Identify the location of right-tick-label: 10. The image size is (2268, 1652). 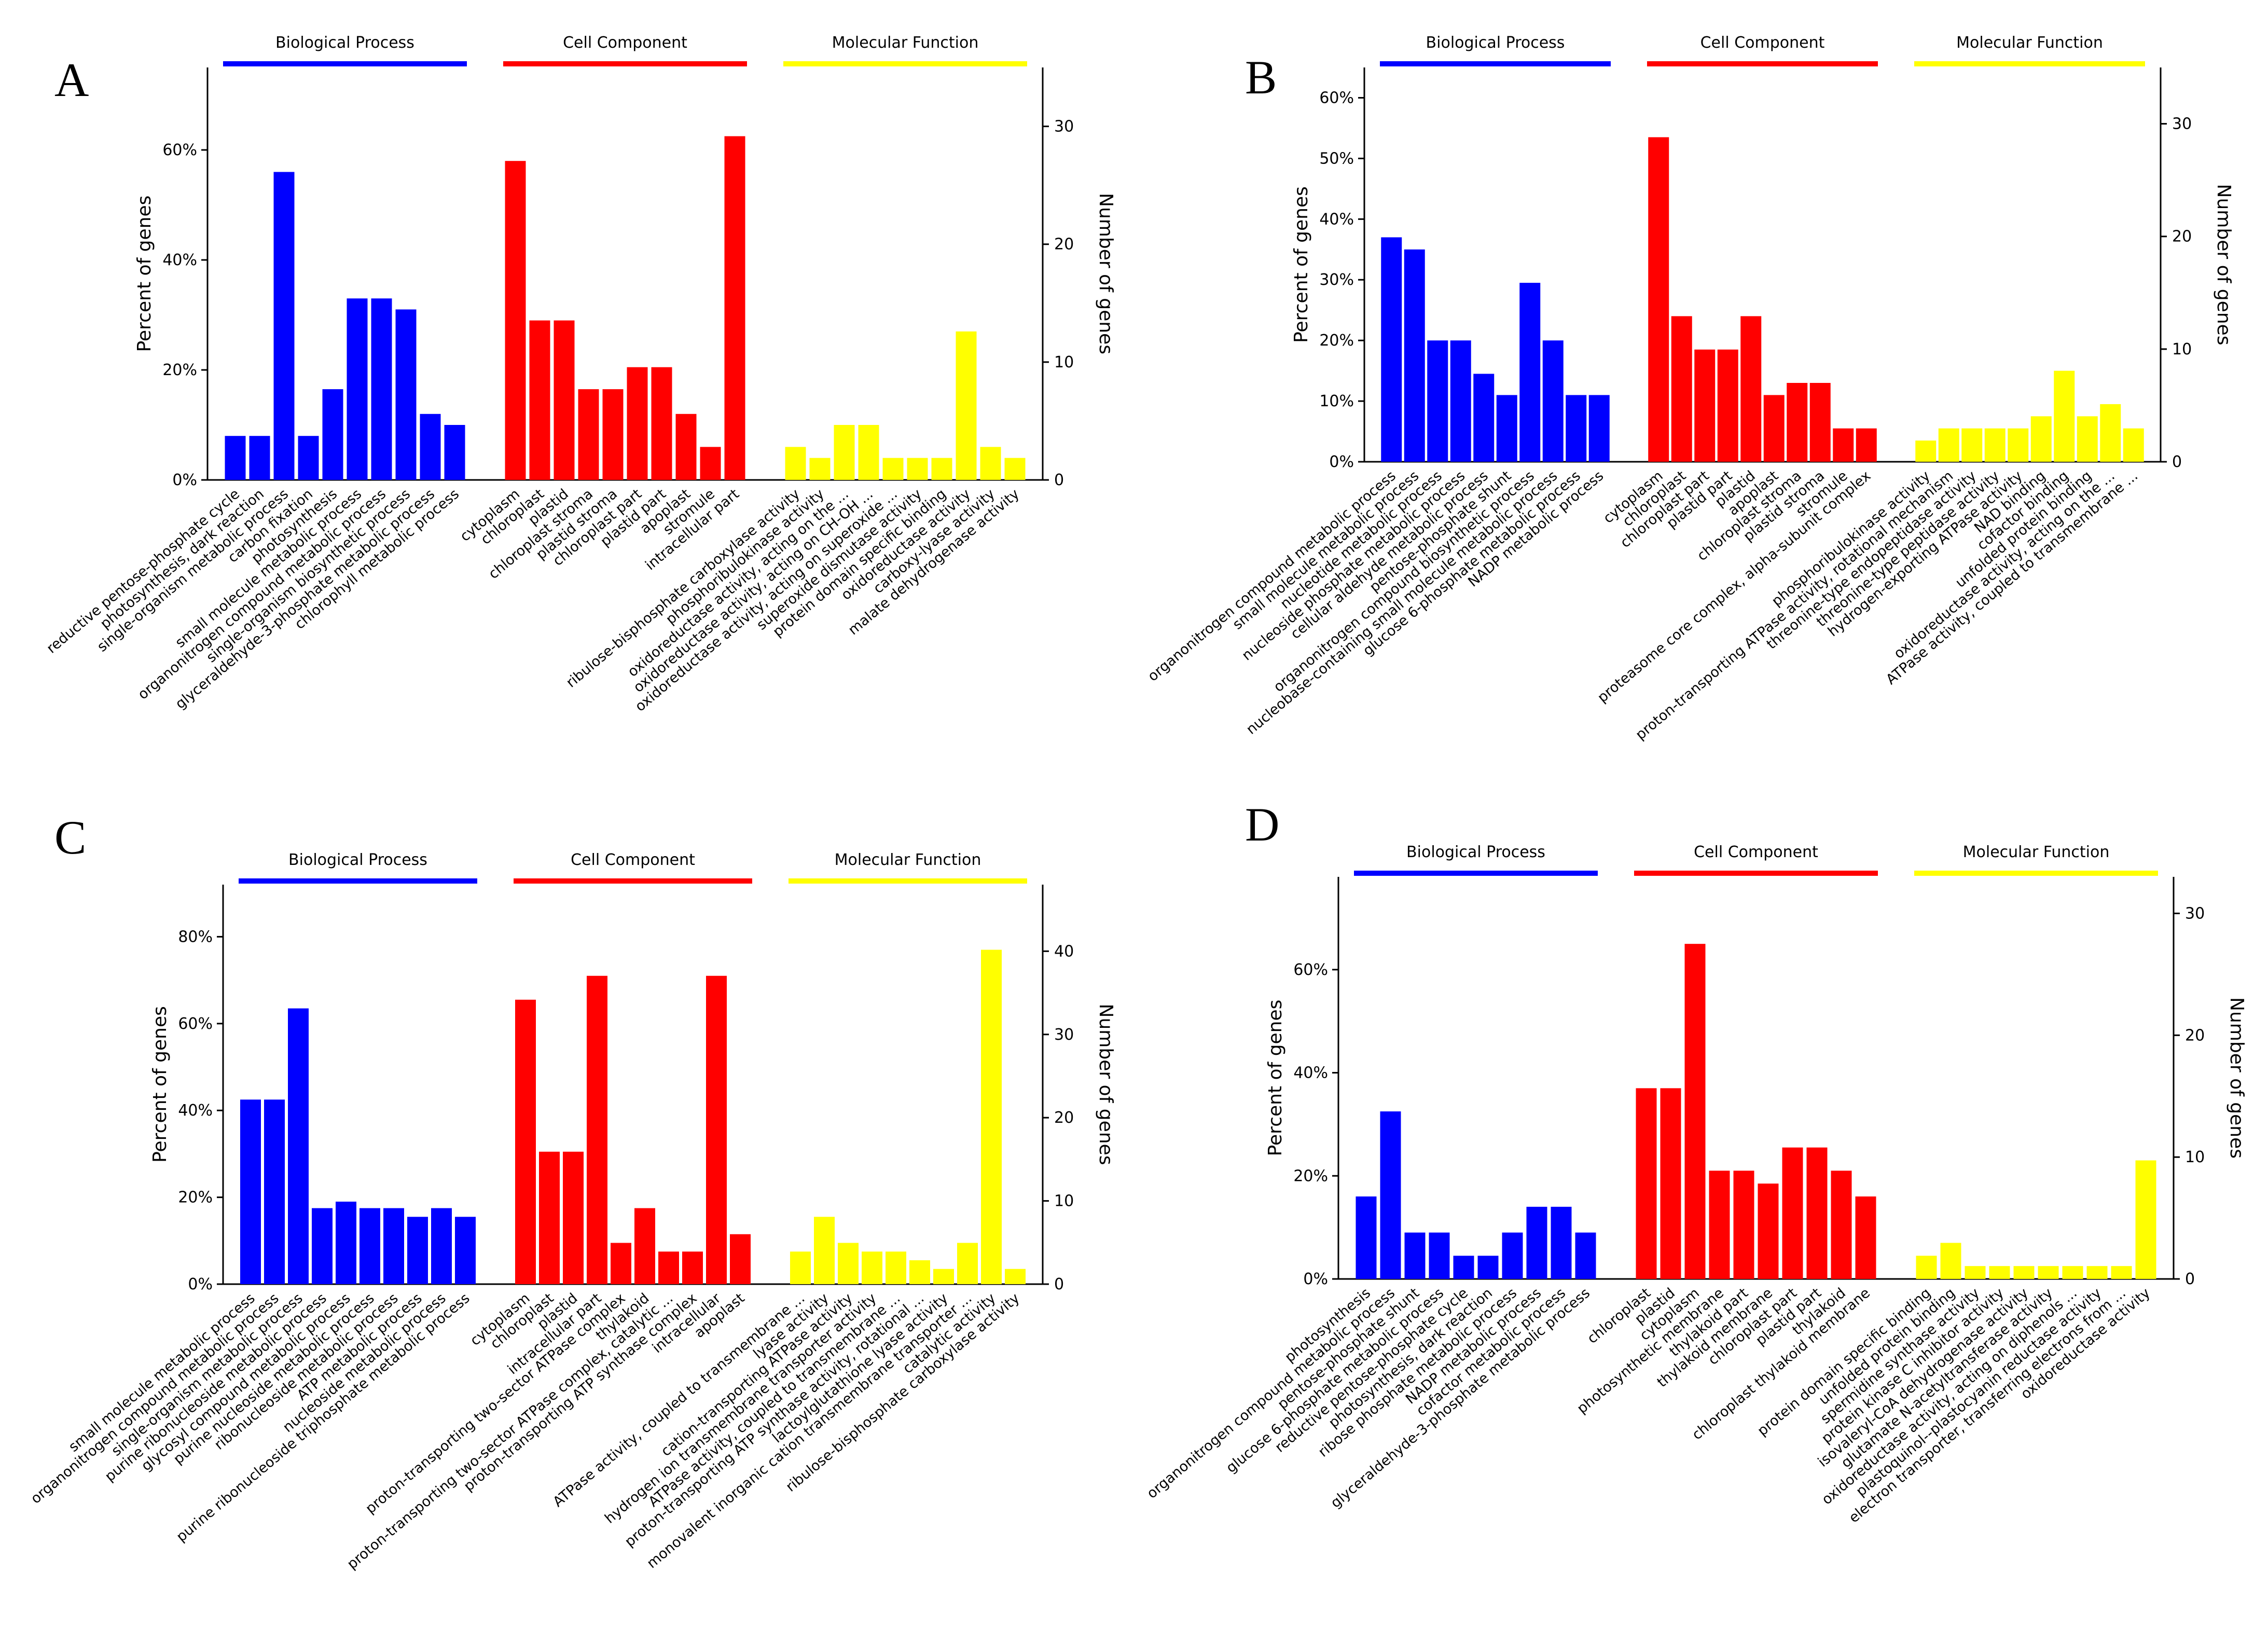
(2195, 1157).